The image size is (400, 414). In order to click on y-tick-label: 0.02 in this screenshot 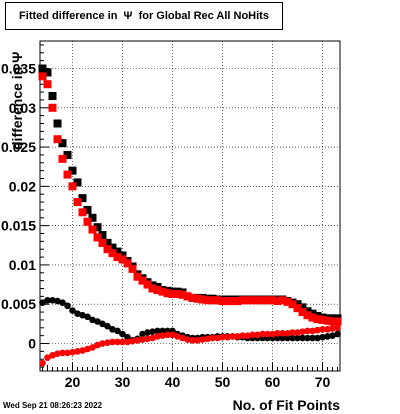, I will do `click(22, 186)`.